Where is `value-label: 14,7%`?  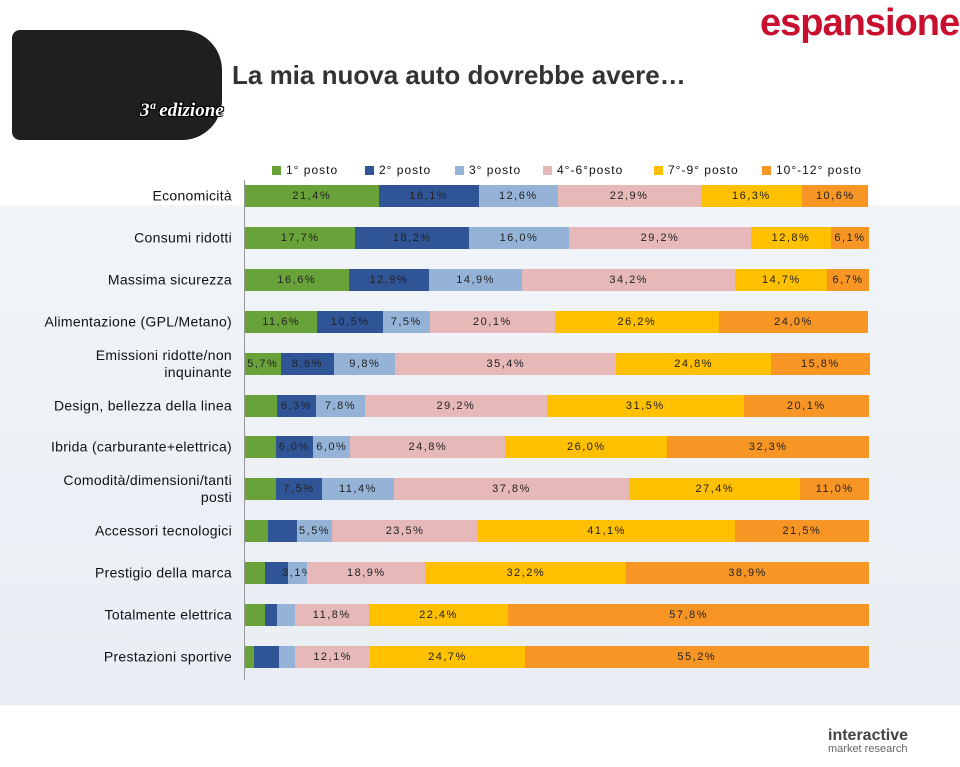 value-label: 14,7% is located at coordinates (781, 279).